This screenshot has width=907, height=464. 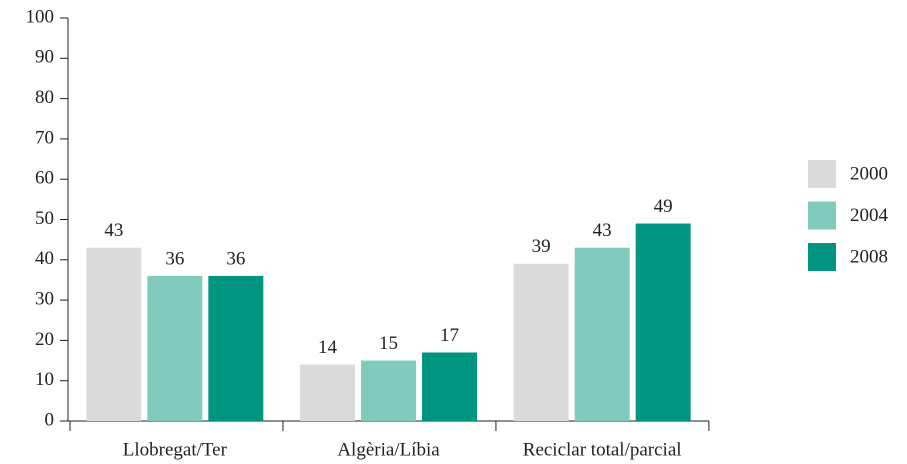 I want to click on legend-label: 2008, so click(x=869, y=256).